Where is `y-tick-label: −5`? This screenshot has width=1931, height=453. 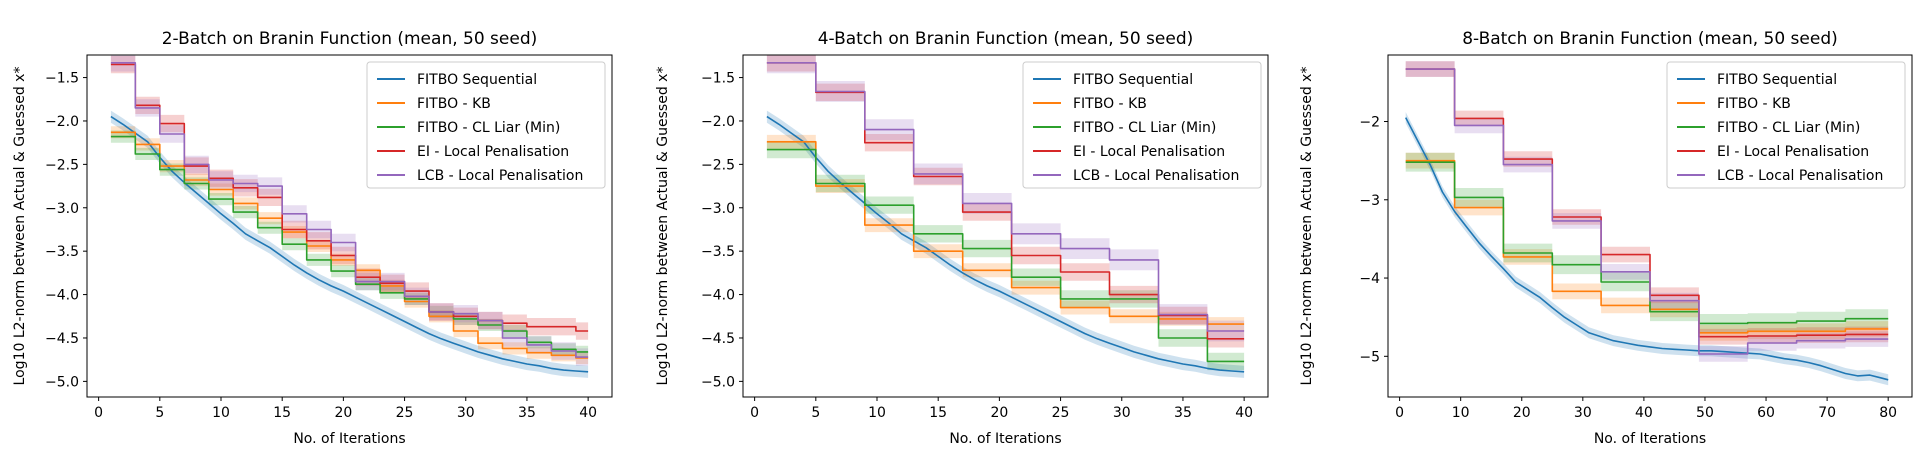 y-tick-label: −5 is located at coordinates (1369, 357).